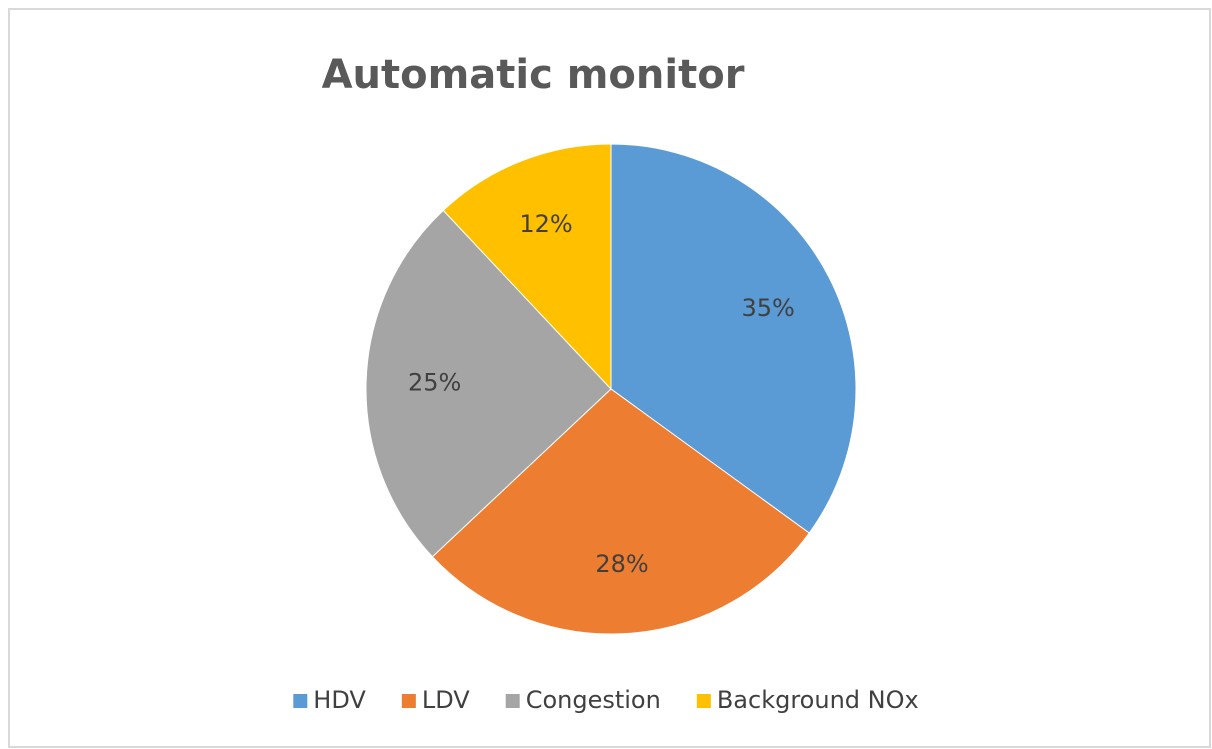  Describe the element at coordinates (768, 308) in the screenshot. I see `data-label: 35%` at that location.